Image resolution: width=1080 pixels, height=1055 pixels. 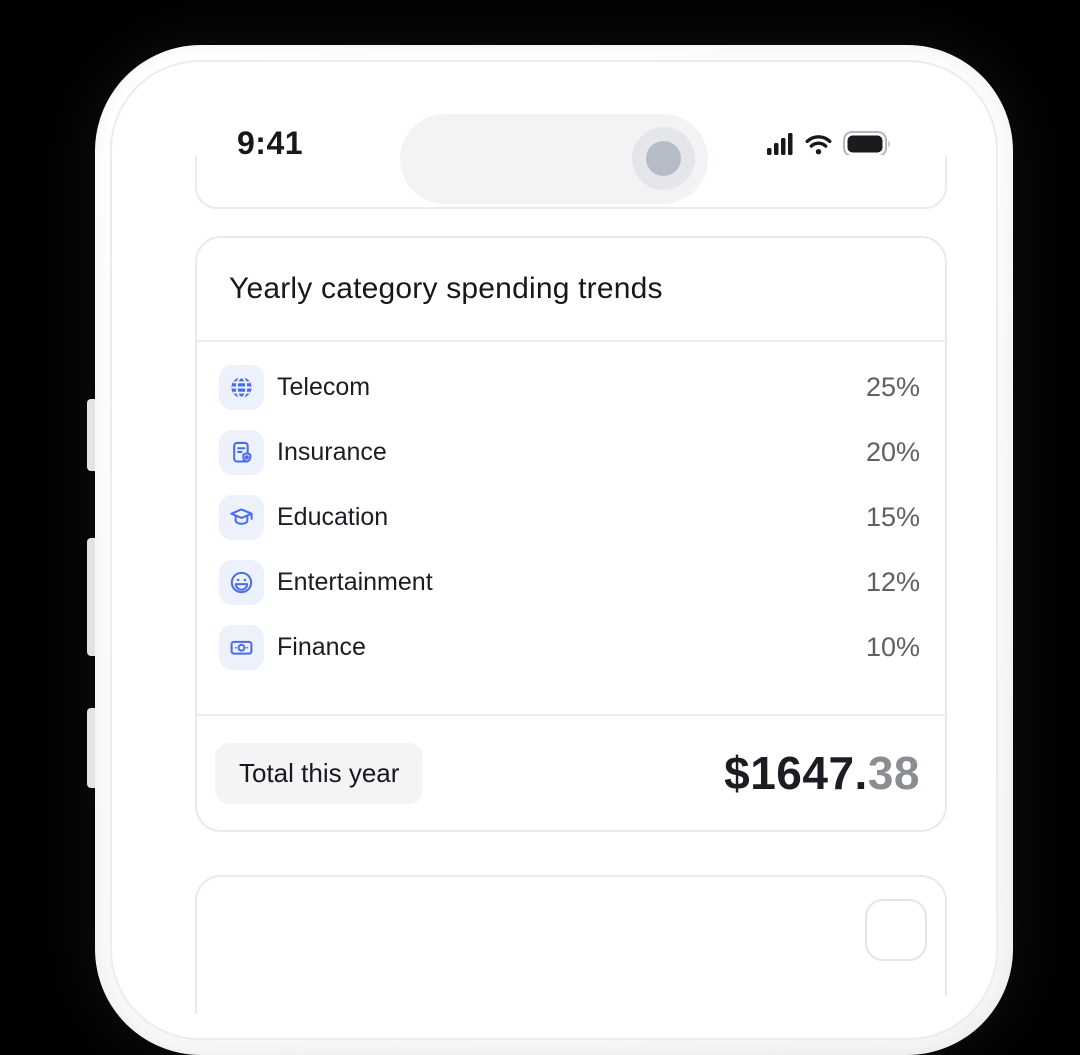 I want to click on list-item-insurance: Insurance 20%, so click(x=569, y=452).